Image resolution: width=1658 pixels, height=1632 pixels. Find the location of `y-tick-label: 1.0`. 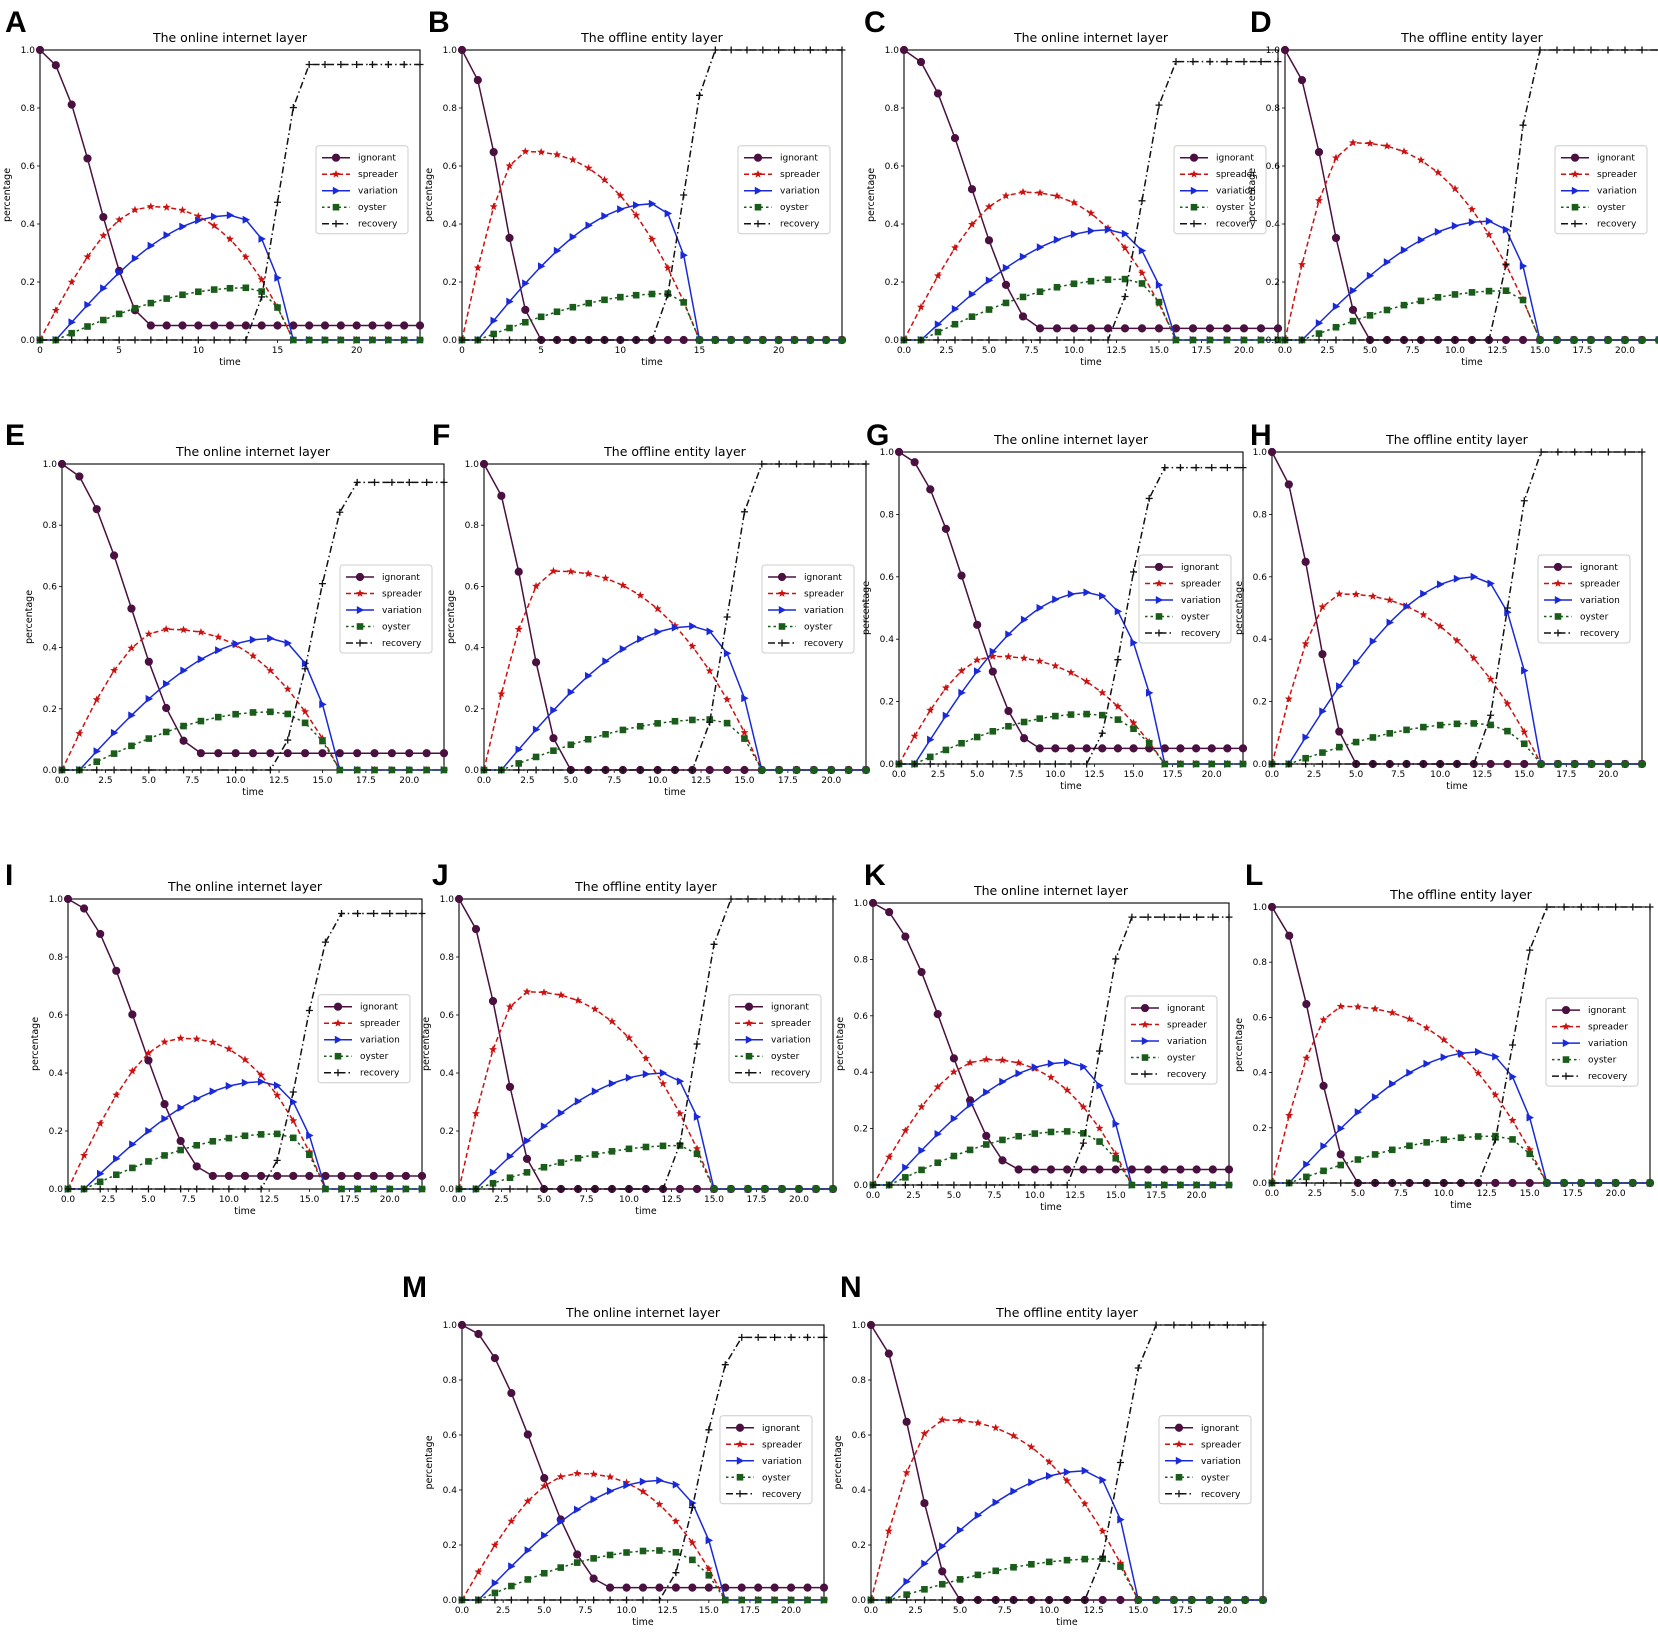

y-tick-label: 1.0 is located at coordinates (861, 904).